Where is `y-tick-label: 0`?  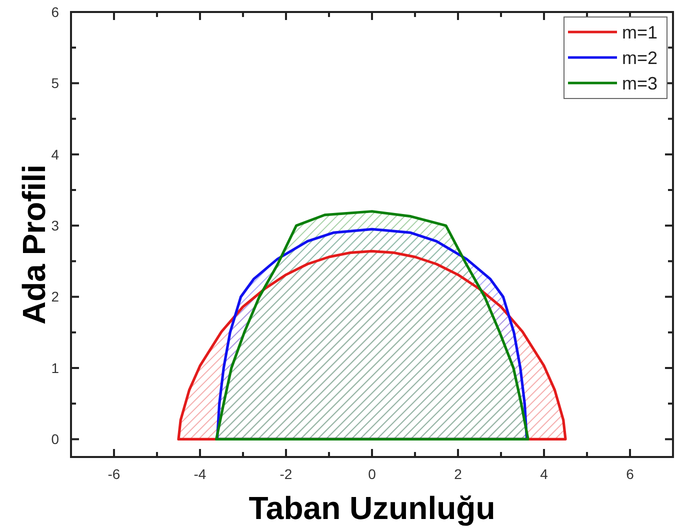 y-tick-label: 0 is located at coordinates (55, 439).